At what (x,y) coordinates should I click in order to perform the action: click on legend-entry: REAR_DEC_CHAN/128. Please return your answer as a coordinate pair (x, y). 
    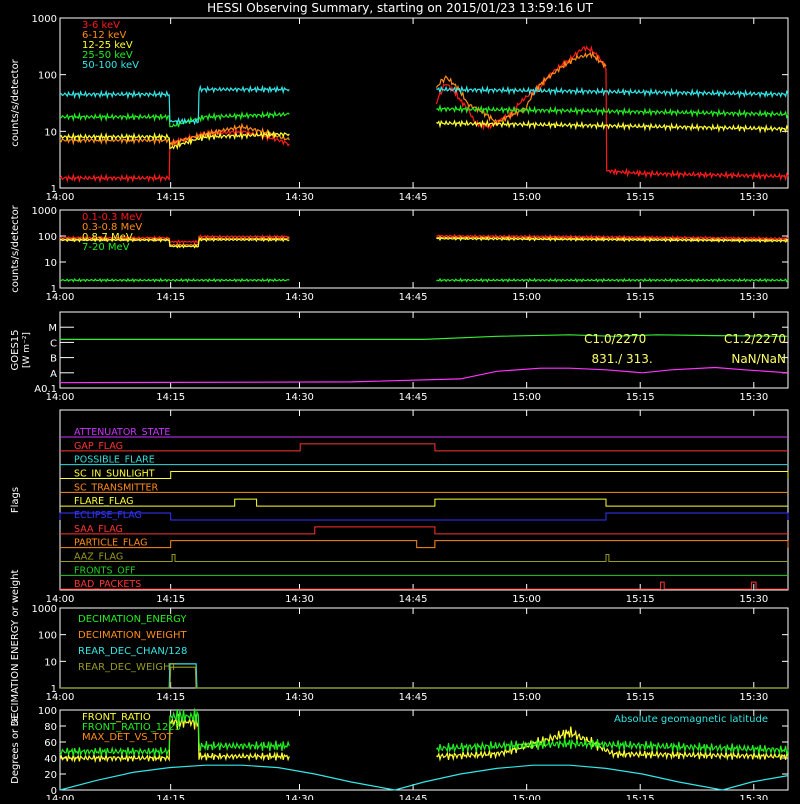
    Looking at the image, I should click on (132, 651).